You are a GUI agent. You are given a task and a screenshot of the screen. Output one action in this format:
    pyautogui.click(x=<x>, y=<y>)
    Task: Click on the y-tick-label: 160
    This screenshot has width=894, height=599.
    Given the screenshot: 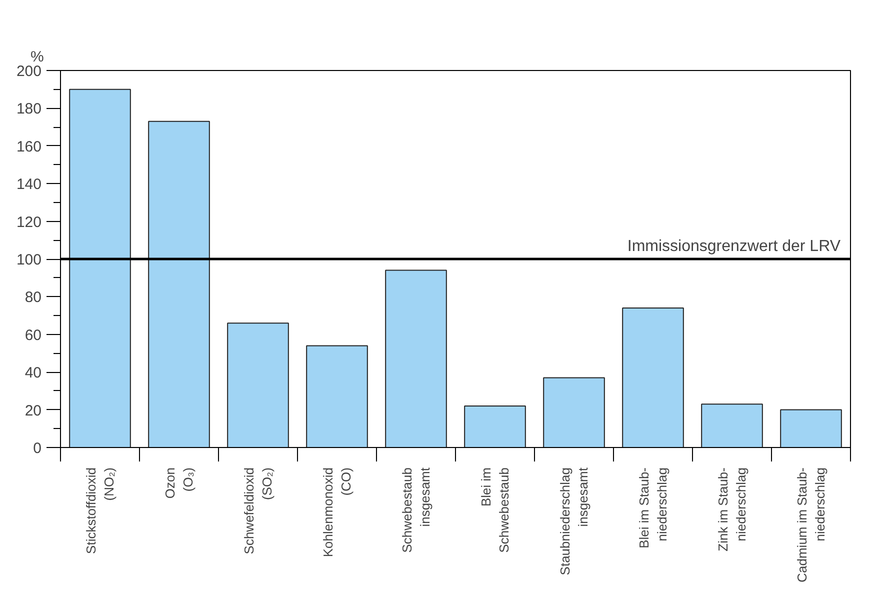 What is the action you would take?
    pyautogui.click(x=29, y=147)
    